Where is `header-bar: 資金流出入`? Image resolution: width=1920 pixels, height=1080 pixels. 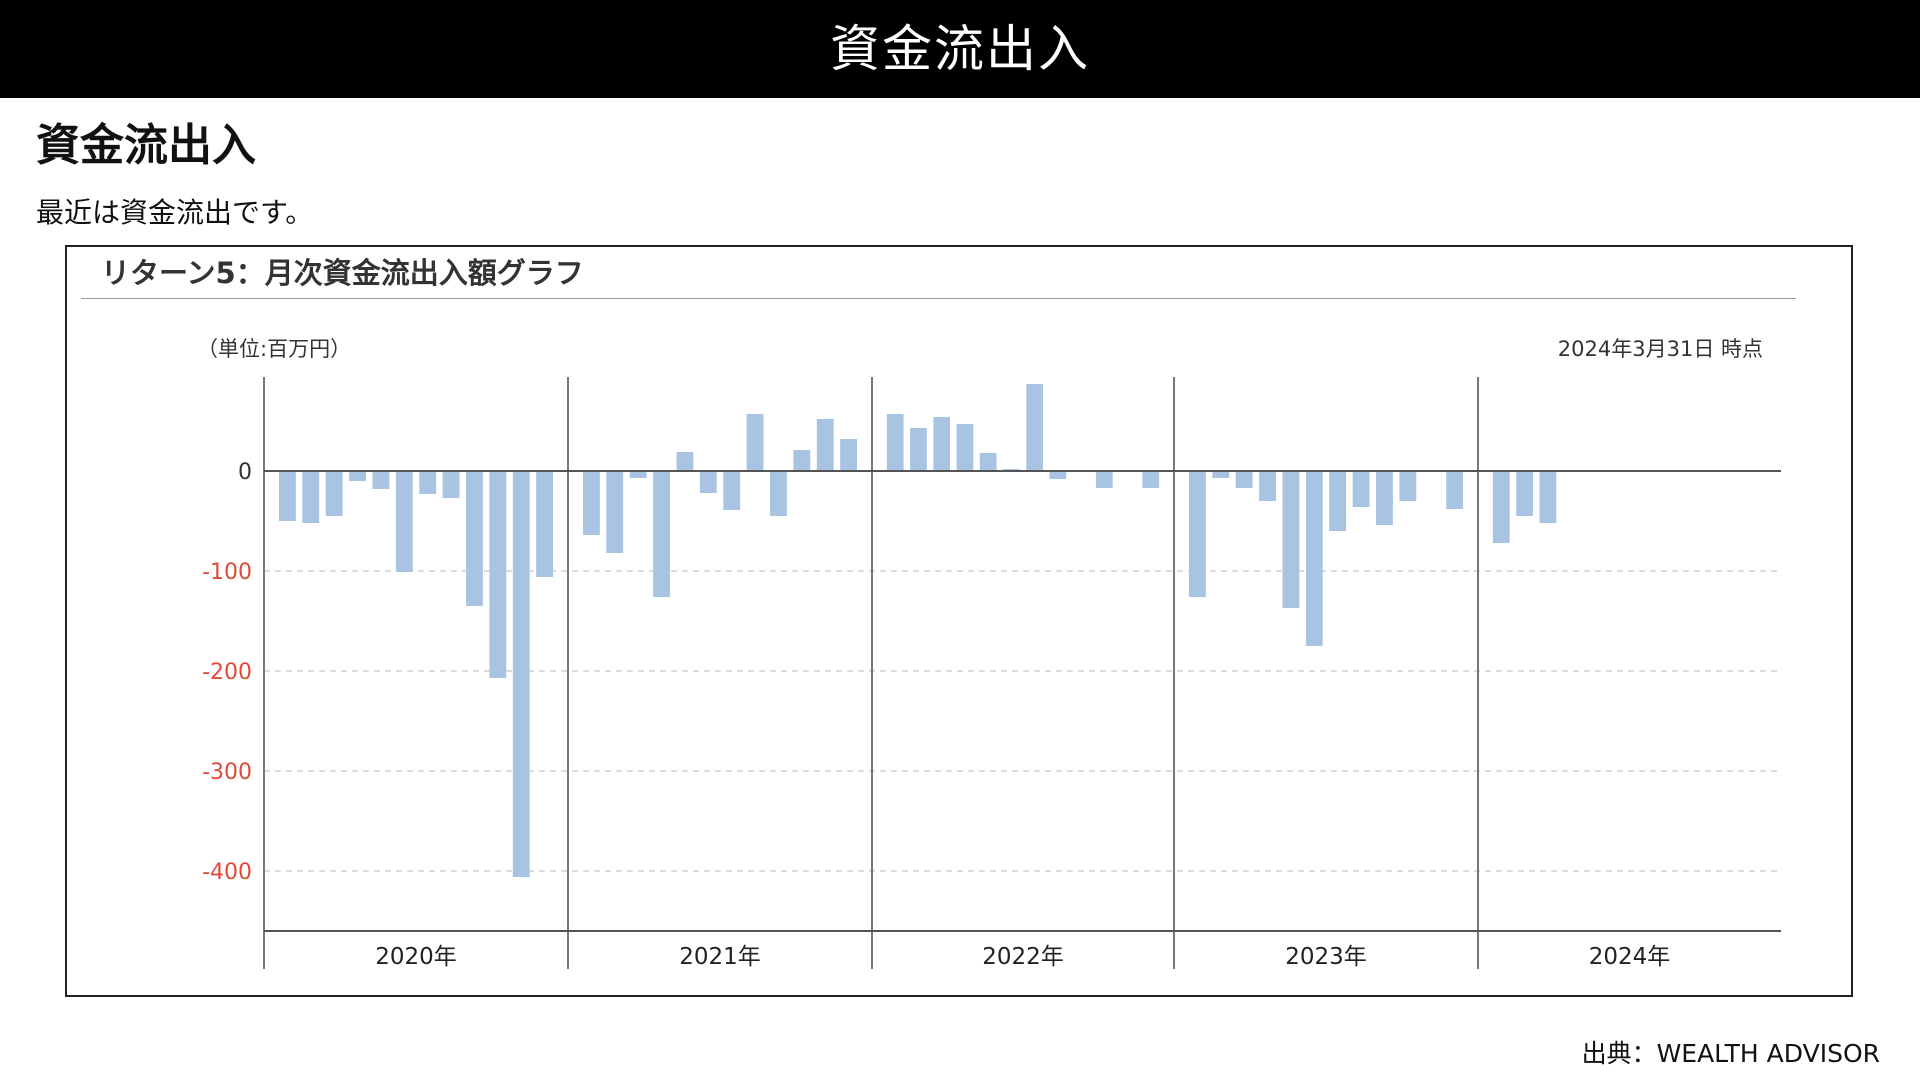 header-bar: 資金流出入 is located at coordinates (960, 49).